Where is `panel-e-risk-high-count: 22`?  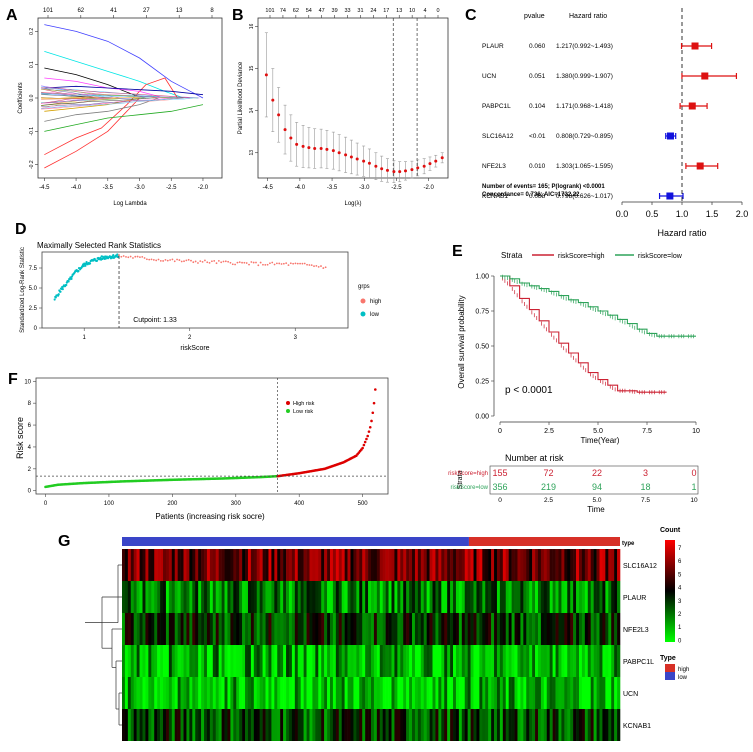
panel-e-risk-high-count: 22 is located at coordinates (597, 473).